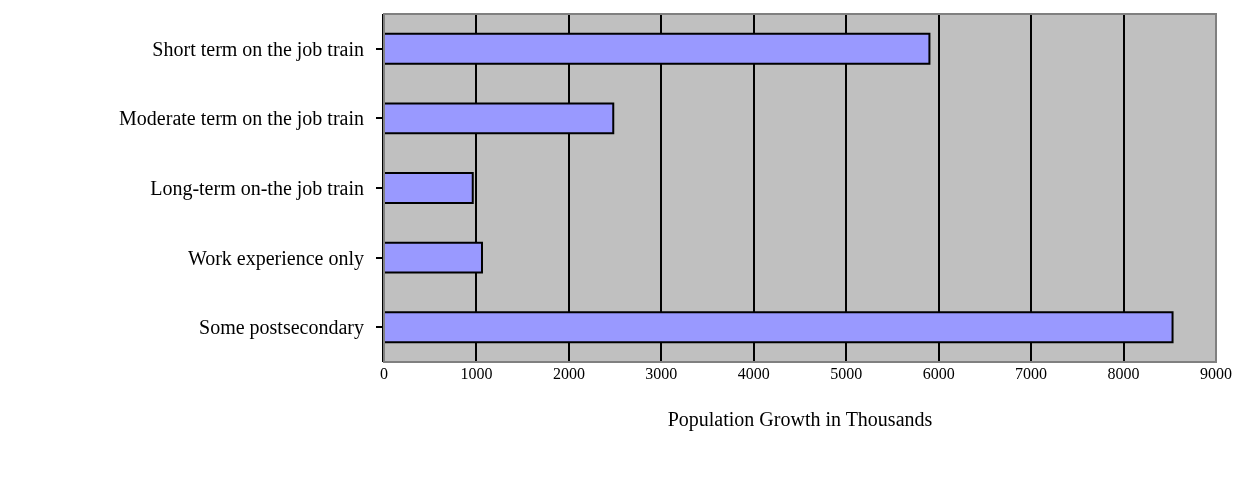 The height and width of the screenshot is (489, 1240). I want to click on x-tick-label: 6000, so click(938, 373).